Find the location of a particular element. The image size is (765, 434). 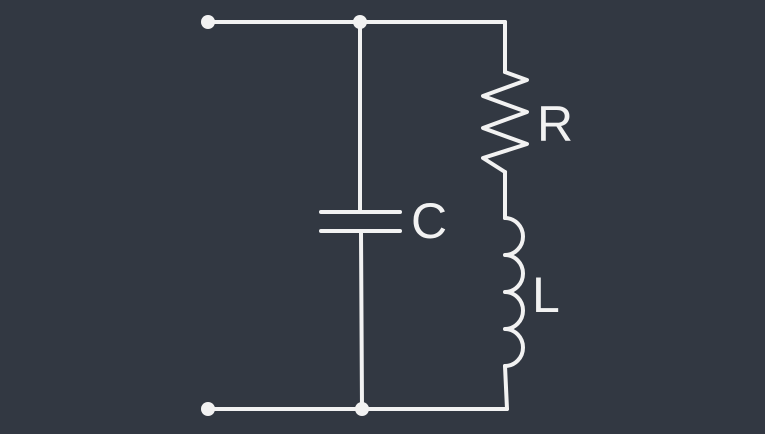

inductor-icon is located at coordinates (514, 292).